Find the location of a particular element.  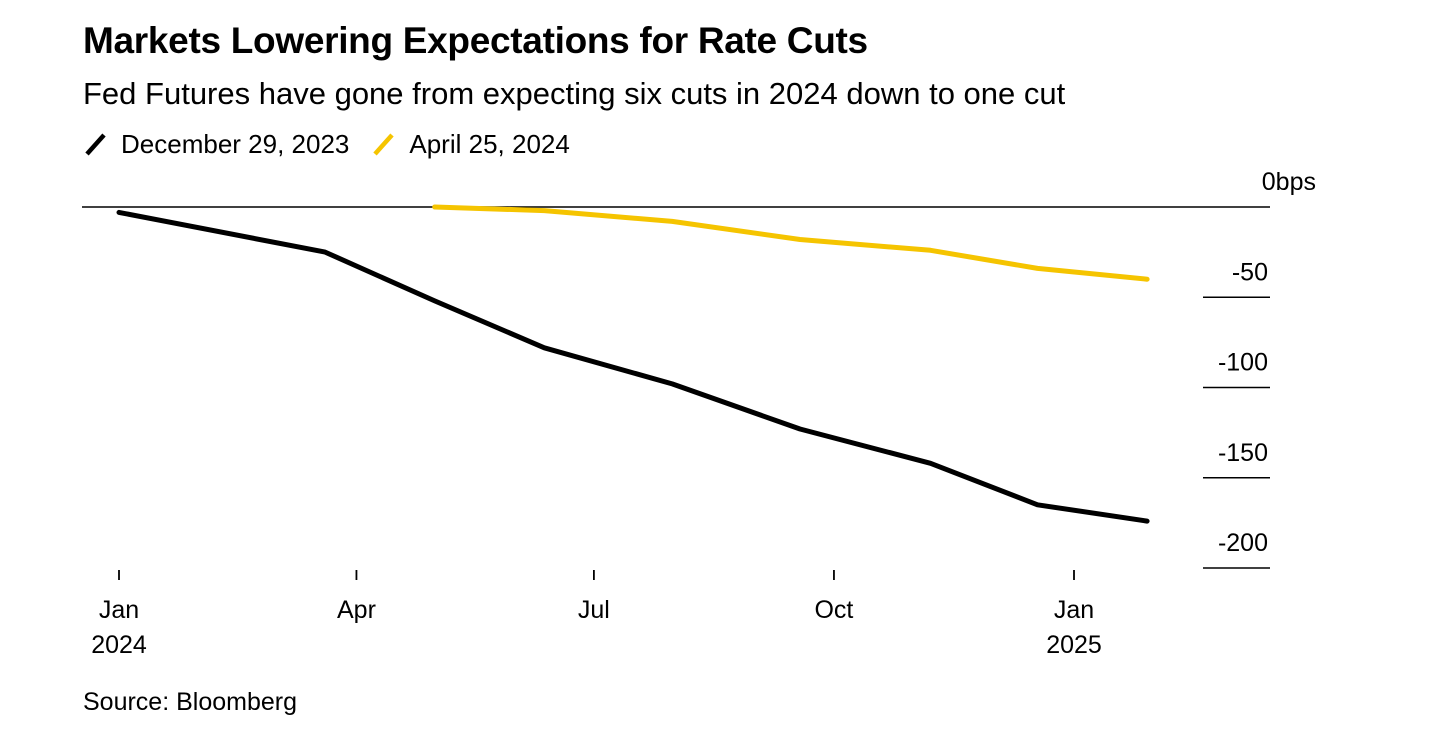

source-note: Source: Bloomberg is located at coordinates (190, 702).